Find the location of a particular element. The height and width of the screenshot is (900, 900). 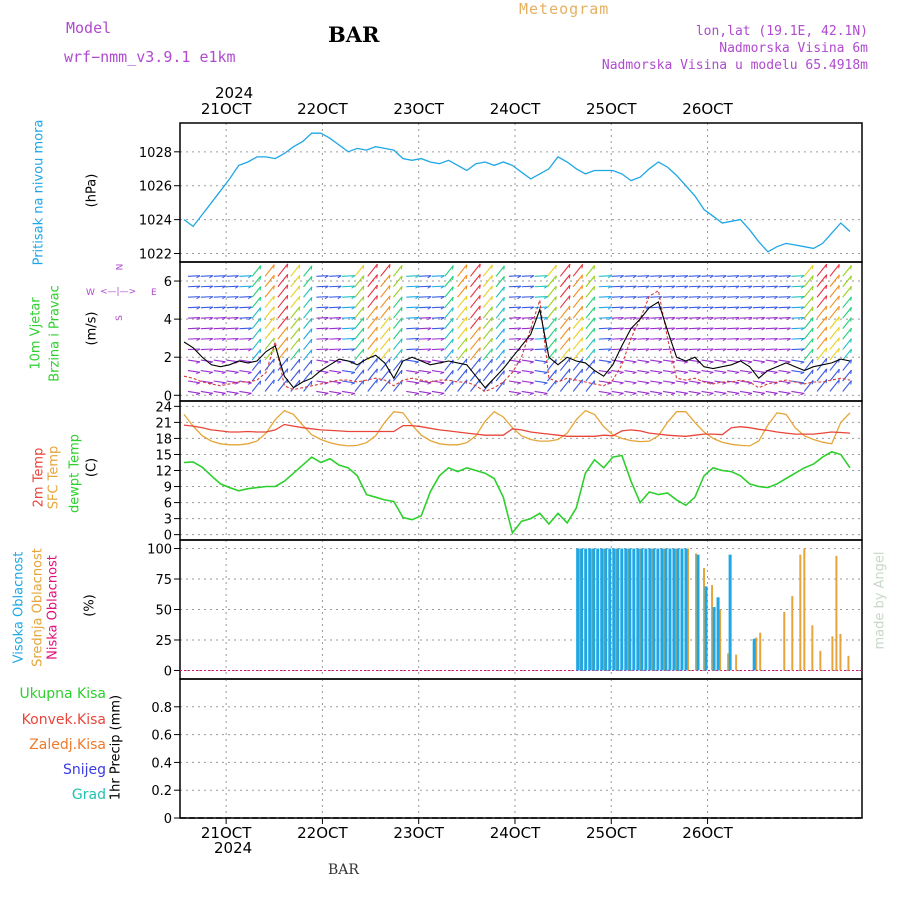

y-tick-label: 1024 is located at coordinates (155, 221).